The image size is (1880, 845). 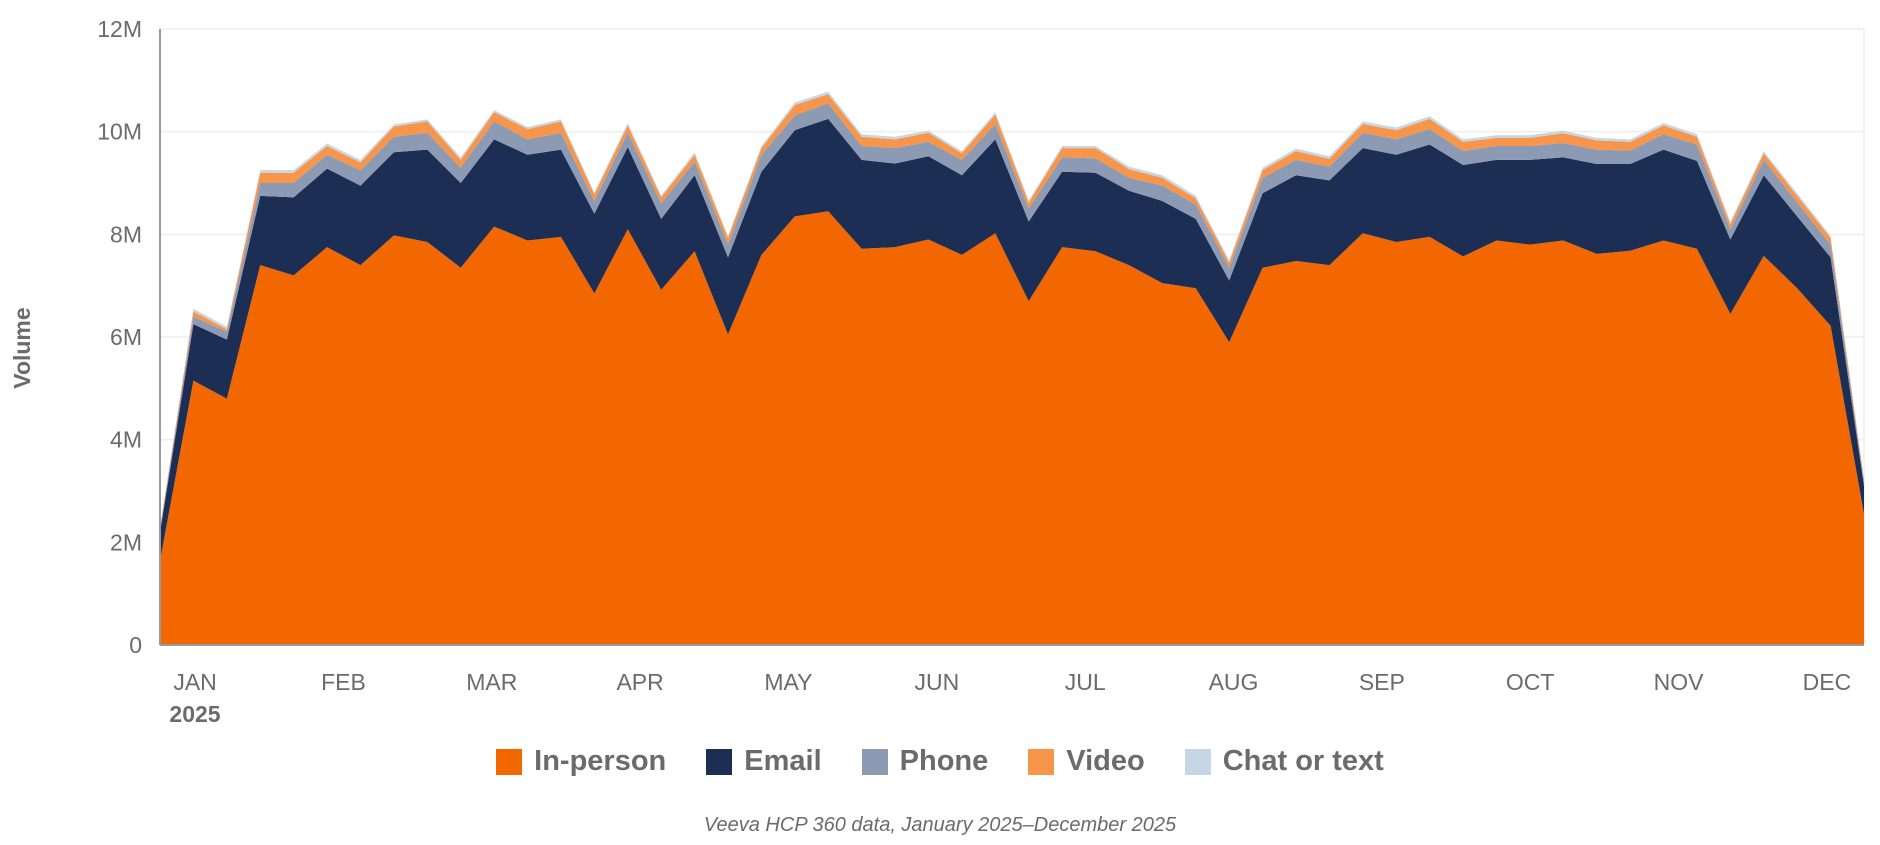 I want to click on legend-item: Phone, so click(x=925, y=761).